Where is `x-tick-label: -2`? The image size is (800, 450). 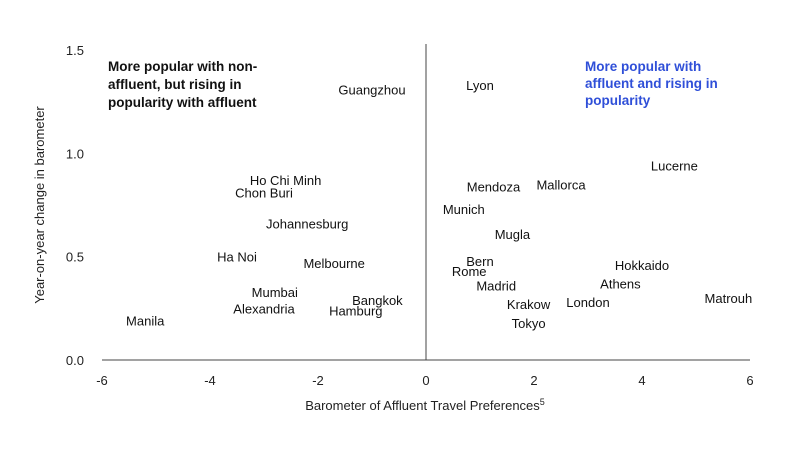
x-tick-label: -2 is located at coordinates (318, 380).